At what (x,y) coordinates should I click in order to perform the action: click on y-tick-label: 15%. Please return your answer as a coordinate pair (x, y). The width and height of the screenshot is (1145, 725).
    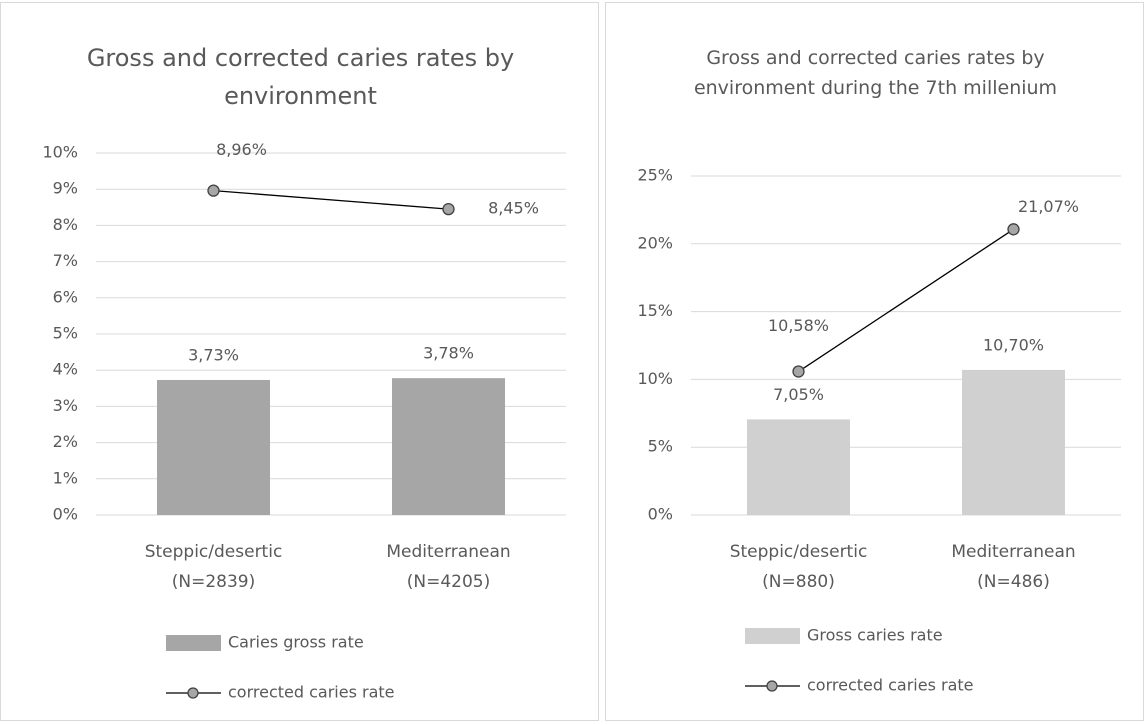
    Looking at the image, I should click on (655, 310).